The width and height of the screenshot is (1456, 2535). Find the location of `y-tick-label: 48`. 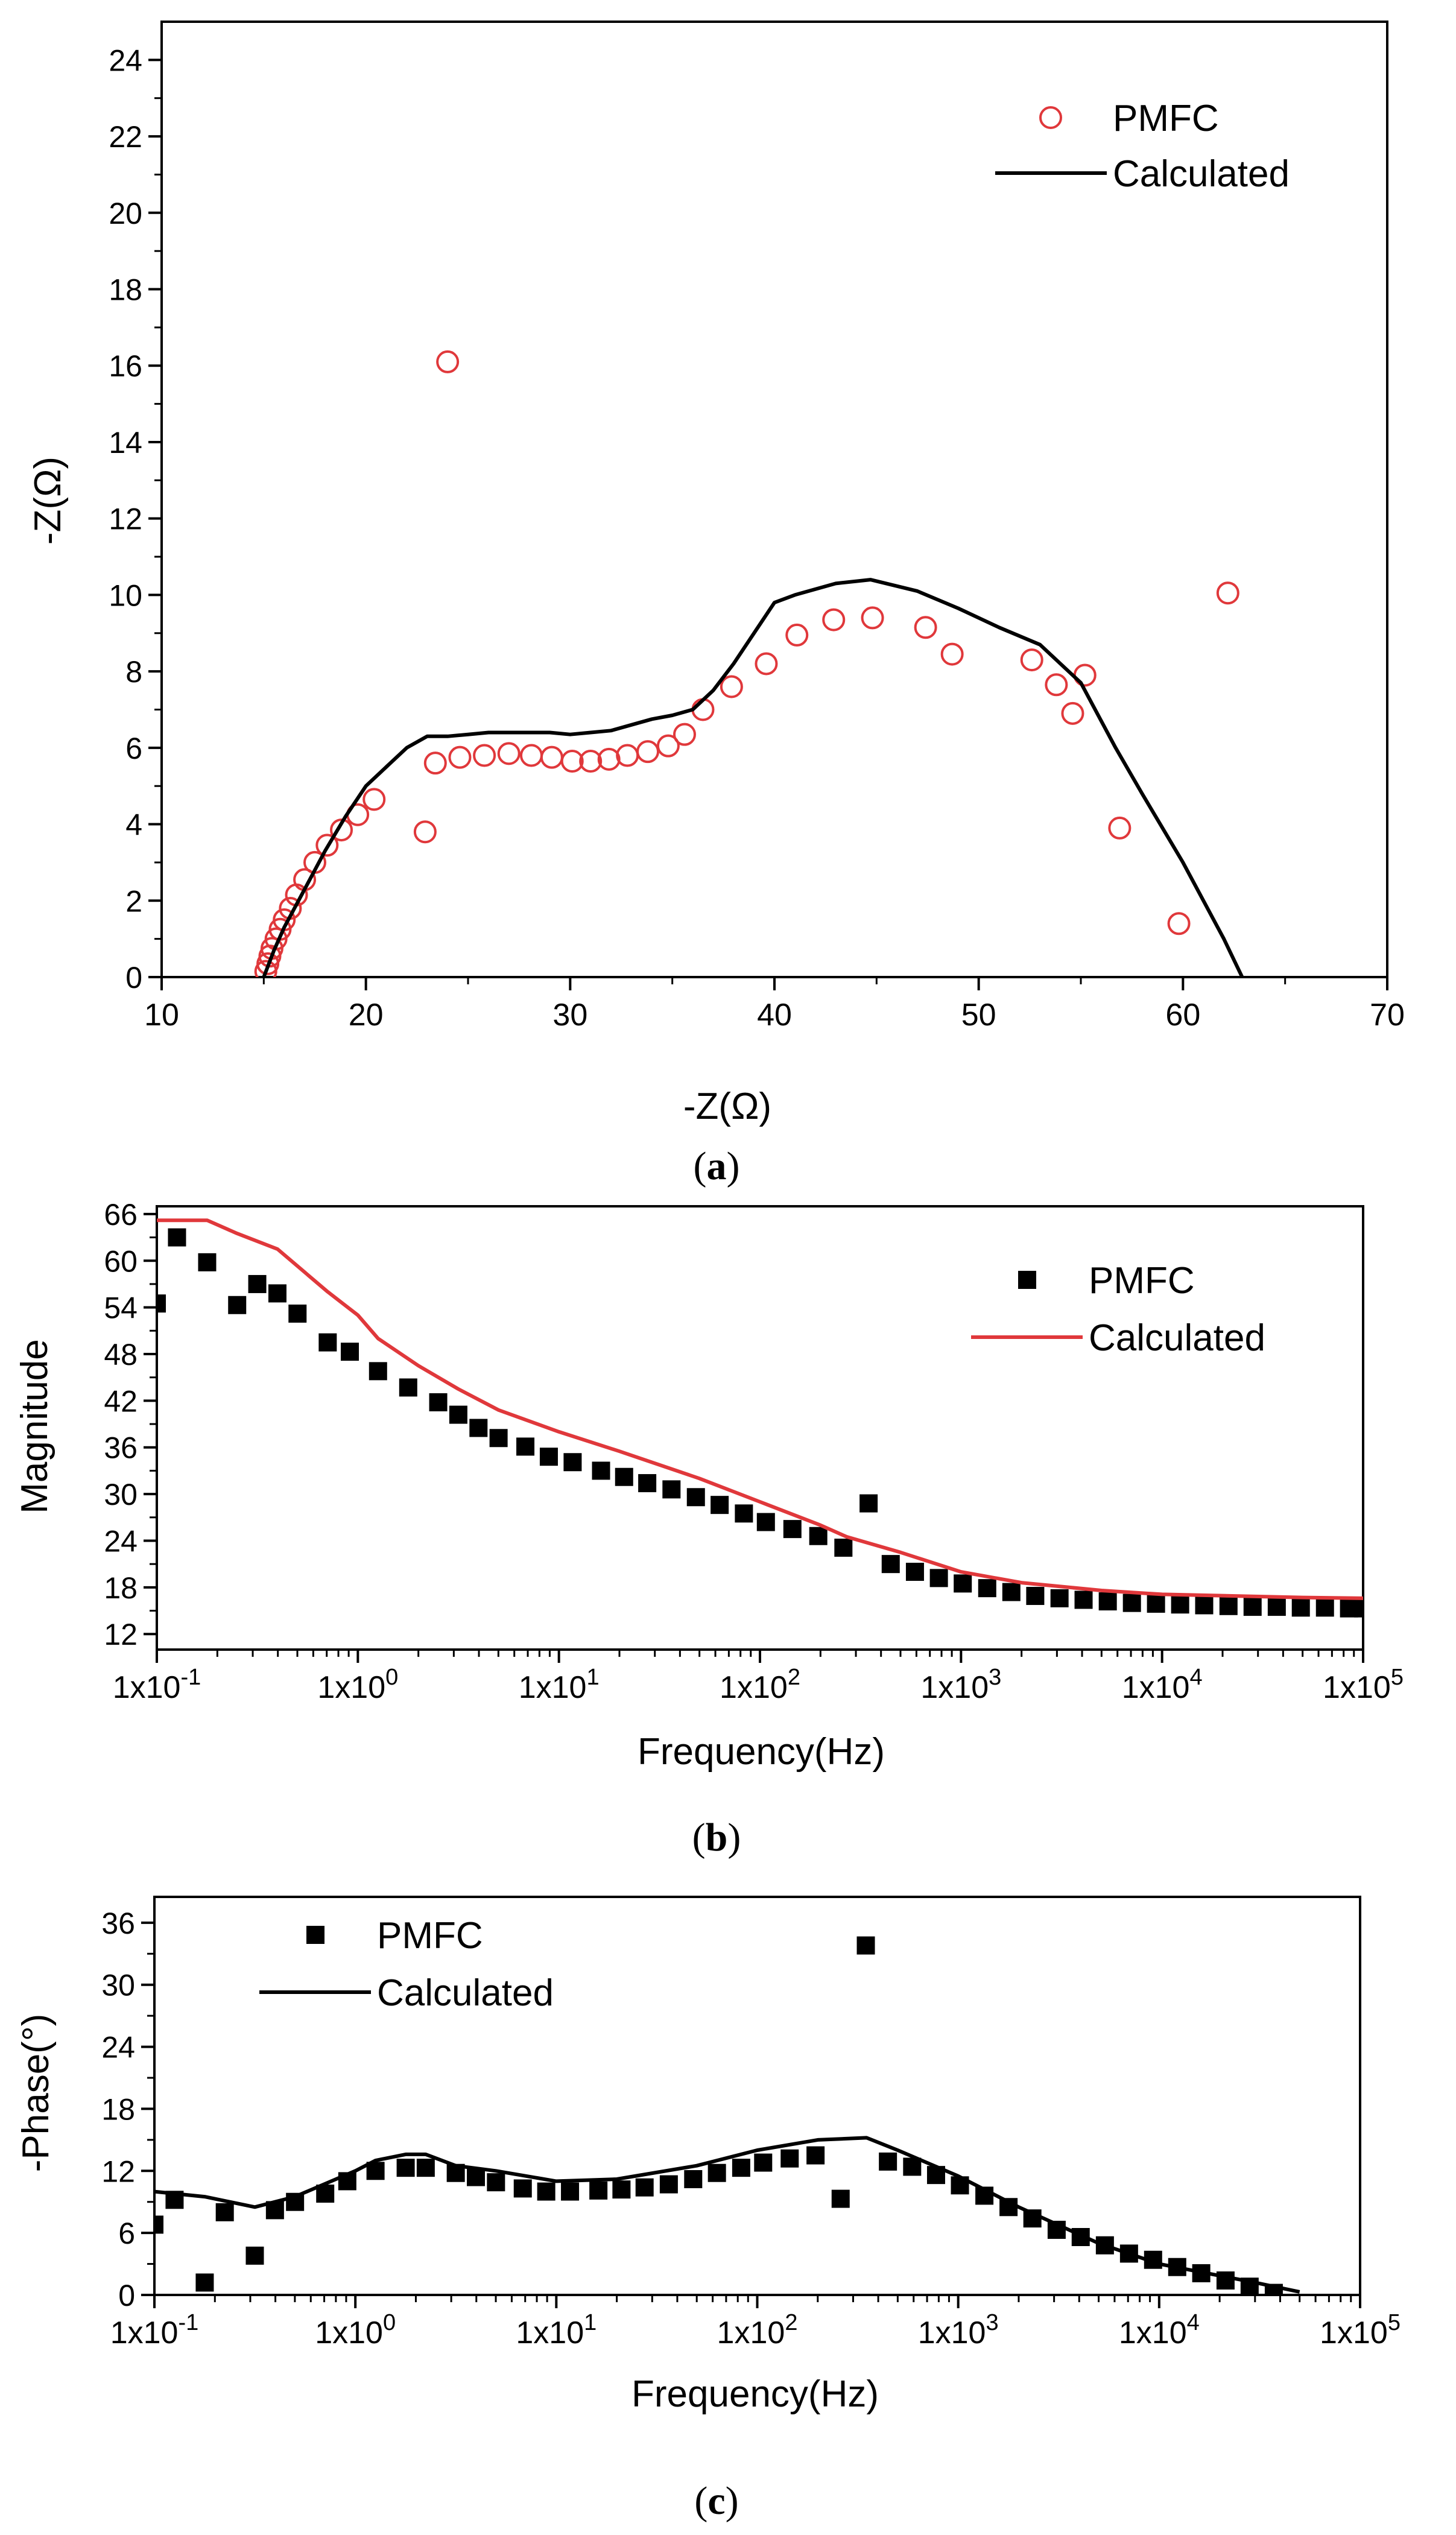

y-tick-label: 48 is located at coordinates (121, 1355).